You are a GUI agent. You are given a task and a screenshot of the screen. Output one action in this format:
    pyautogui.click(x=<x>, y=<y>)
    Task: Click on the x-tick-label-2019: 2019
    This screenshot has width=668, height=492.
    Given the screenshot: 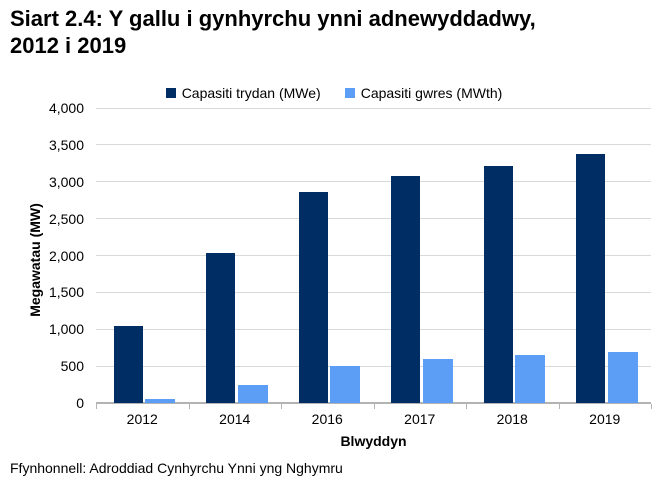 What is the action you would take?
    pyautogui.click(x=605, y=419)
    